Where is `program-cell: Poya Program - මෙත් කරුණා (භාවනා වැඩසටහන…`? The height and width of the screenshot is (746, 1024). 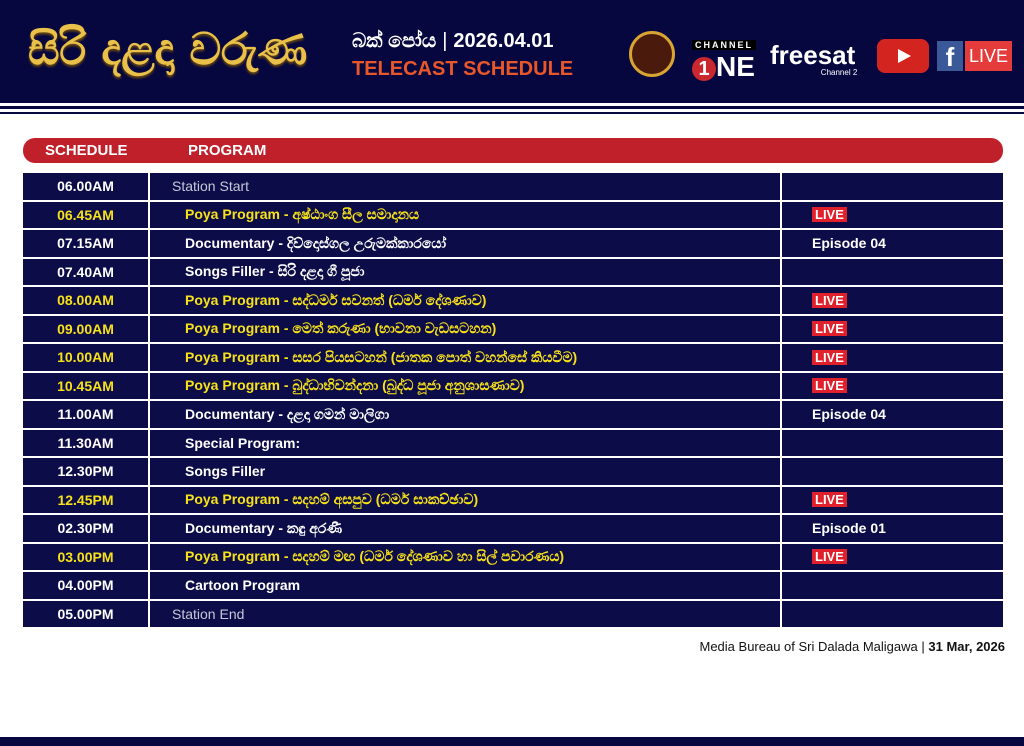
program-cell: Poya Program - මෙත් කරුණා (භාවනා වැඩසටහන… is located at coordinates (466, 328).